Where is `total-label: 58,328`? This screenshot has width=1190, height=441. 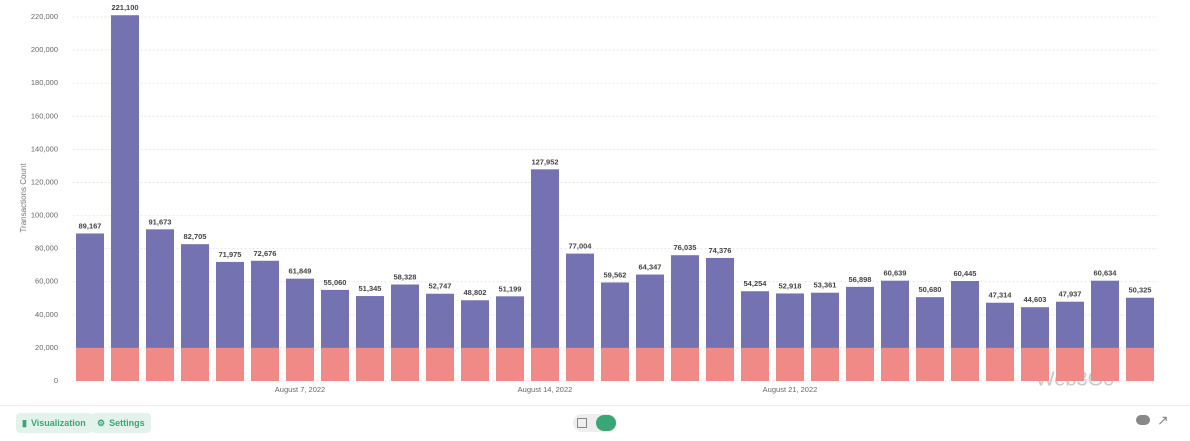 total-label: 58,328 is located at coordinates (405, 276).